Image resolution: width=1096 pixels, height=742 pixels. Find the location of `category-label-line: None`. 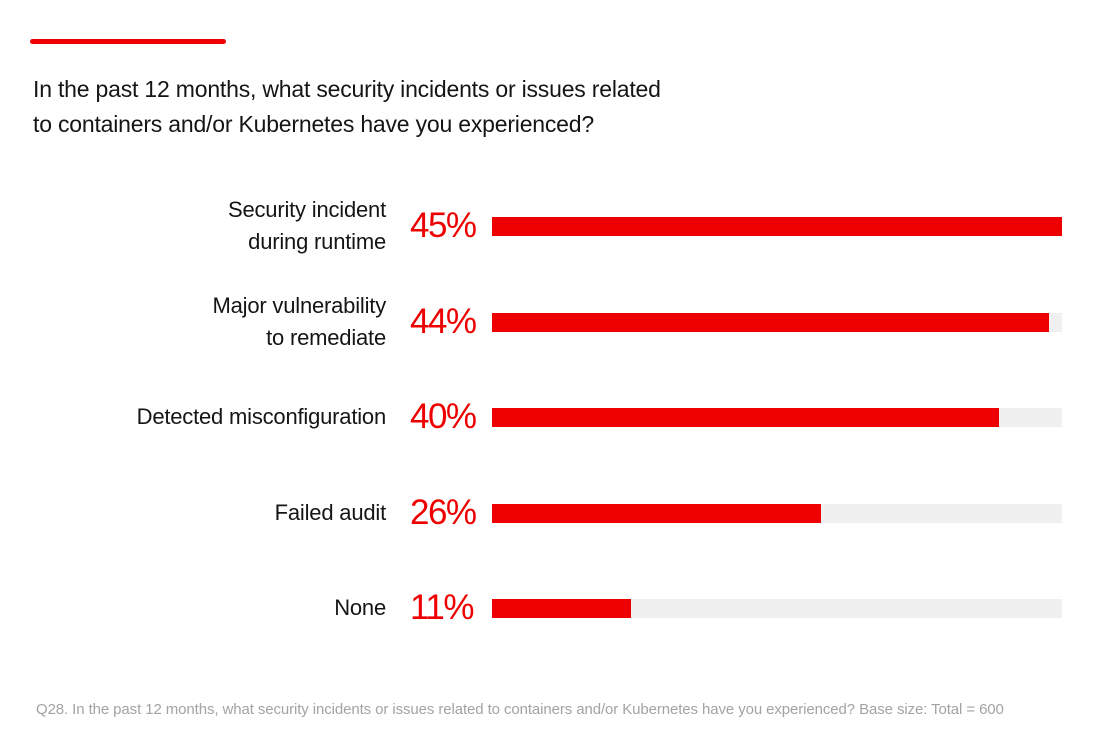

category-label-line: None is located at coordinates (360, 607).